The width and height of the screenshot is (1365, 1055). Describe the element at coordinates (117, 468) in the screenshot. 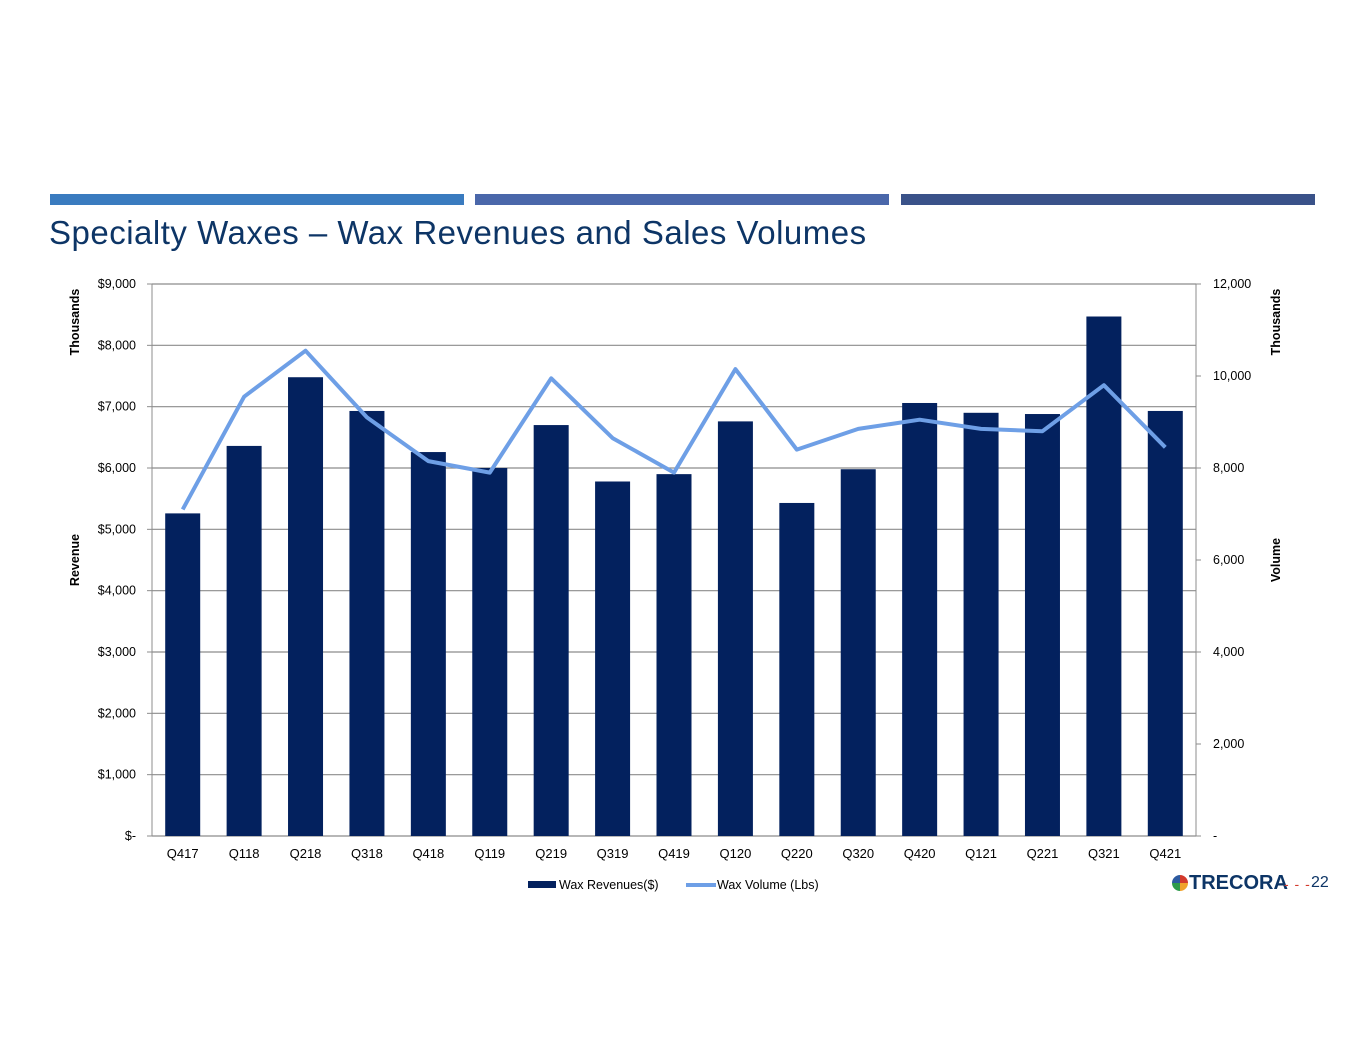

I see `left-axis-tick-label: $6,000` at that location.